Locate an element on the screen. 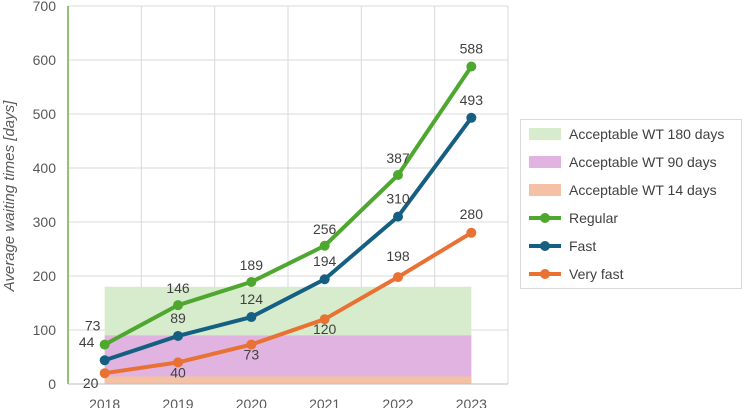 The width and height of the screenshot is (744, 408). legend-label: Very fast is located at coordinates (596, 274).